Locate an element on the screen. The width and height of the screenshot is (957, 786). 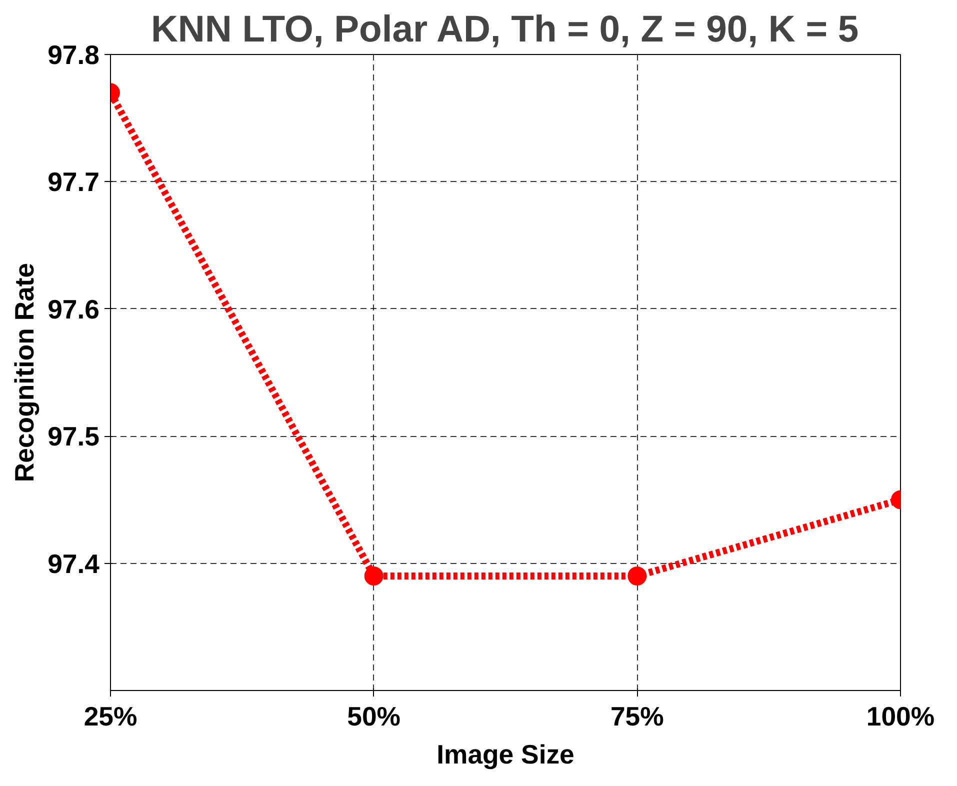
x-axis-title: Image Size is located at coordinates (505, 755).